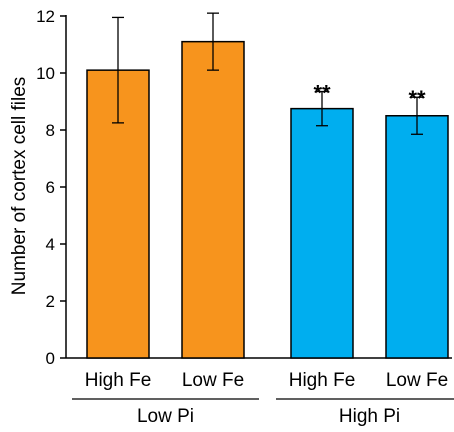 The height and width of the screenshot is (432, 454). What do you see at coordinates (165, 416) in the screenshot?
I see `group-label: Low Pi` at bounding box center [165, 416].